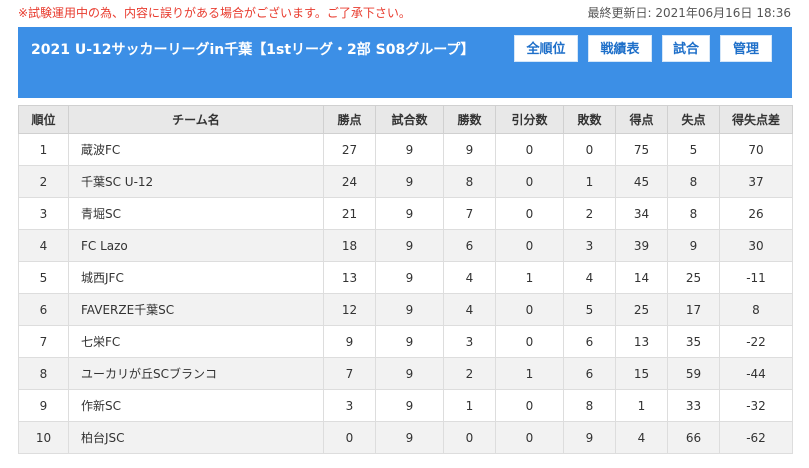 The height and width of the screenshot is (468, 809). I want to click on wins-cell: 1, so click(469, 405).